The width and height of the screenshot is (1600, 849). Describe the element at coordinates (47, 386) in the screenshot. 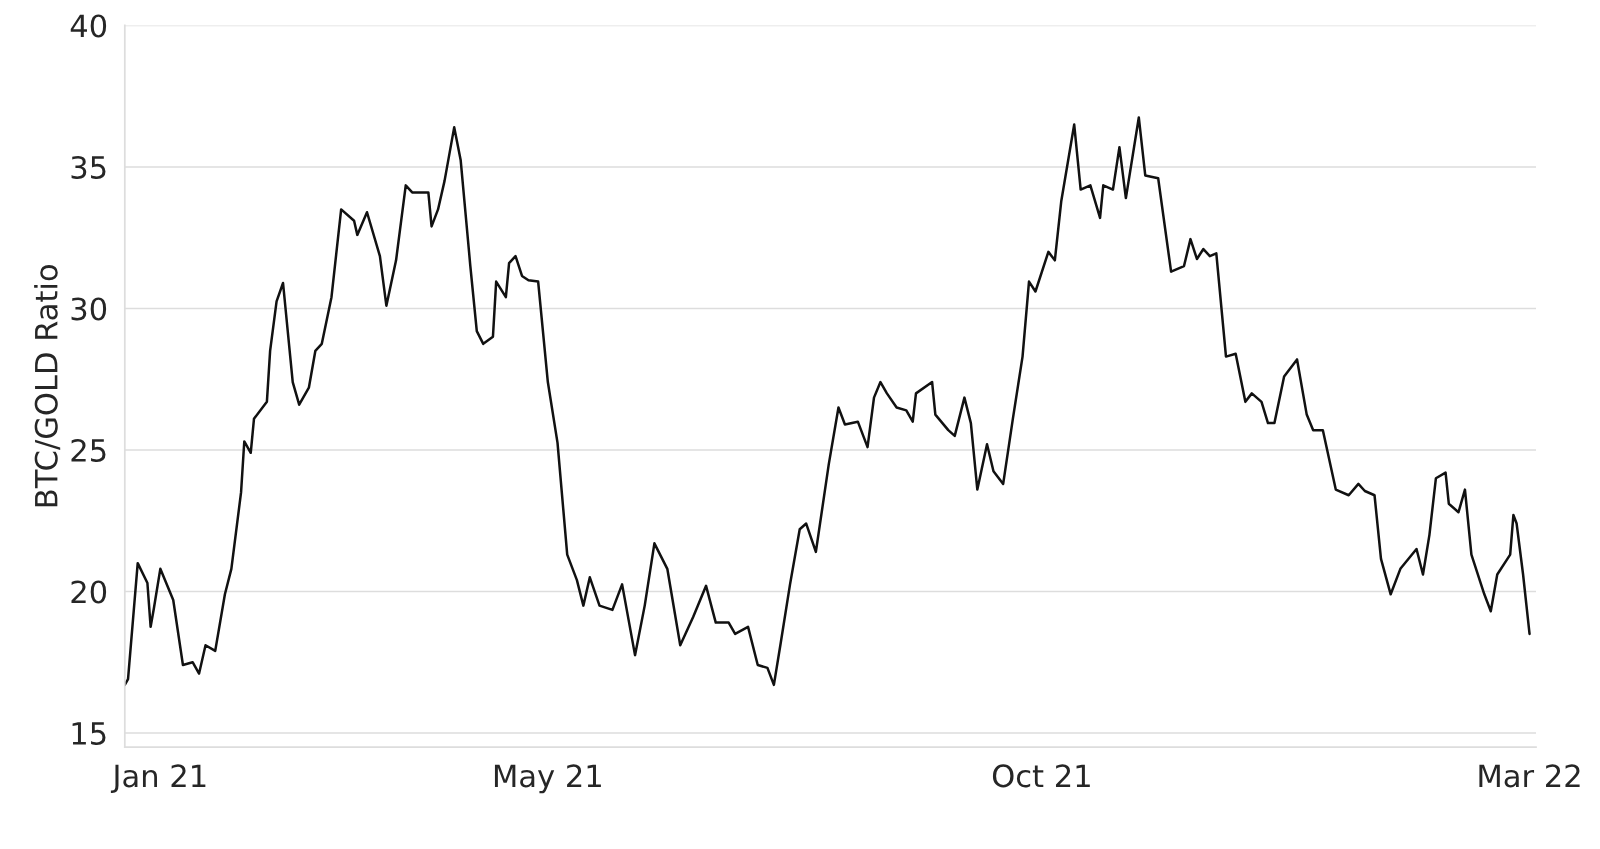

I see `y-axis-title: BTC/GOLD Ratio` at that location.